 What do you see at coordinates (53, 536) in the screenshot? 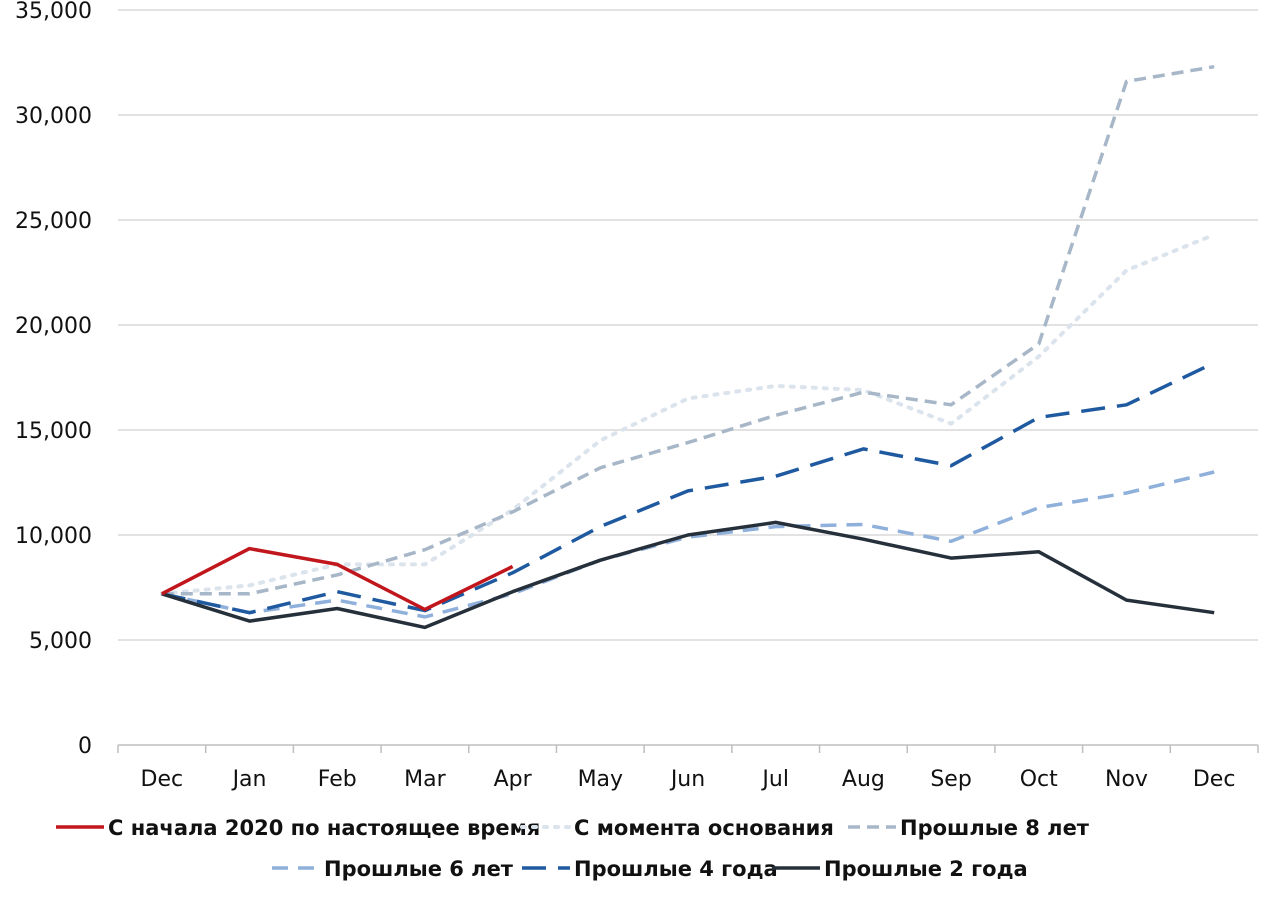
I see `y-tick-label: 10,000` at bounding box center [53, 536].